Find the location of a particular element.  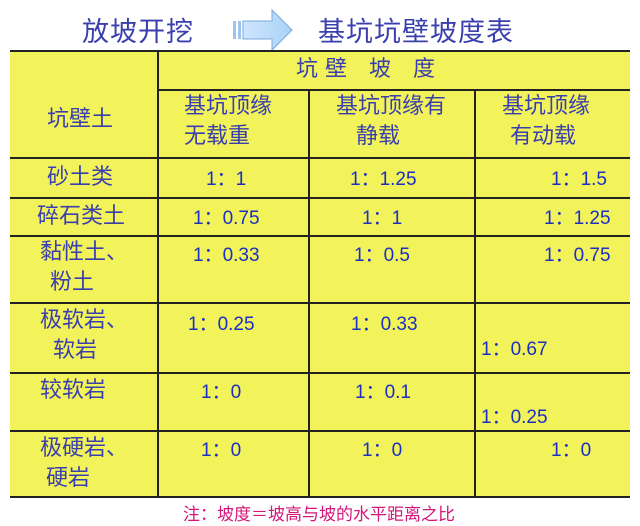

value-cell: 1：0.67 is located at coordinates (514, 349).